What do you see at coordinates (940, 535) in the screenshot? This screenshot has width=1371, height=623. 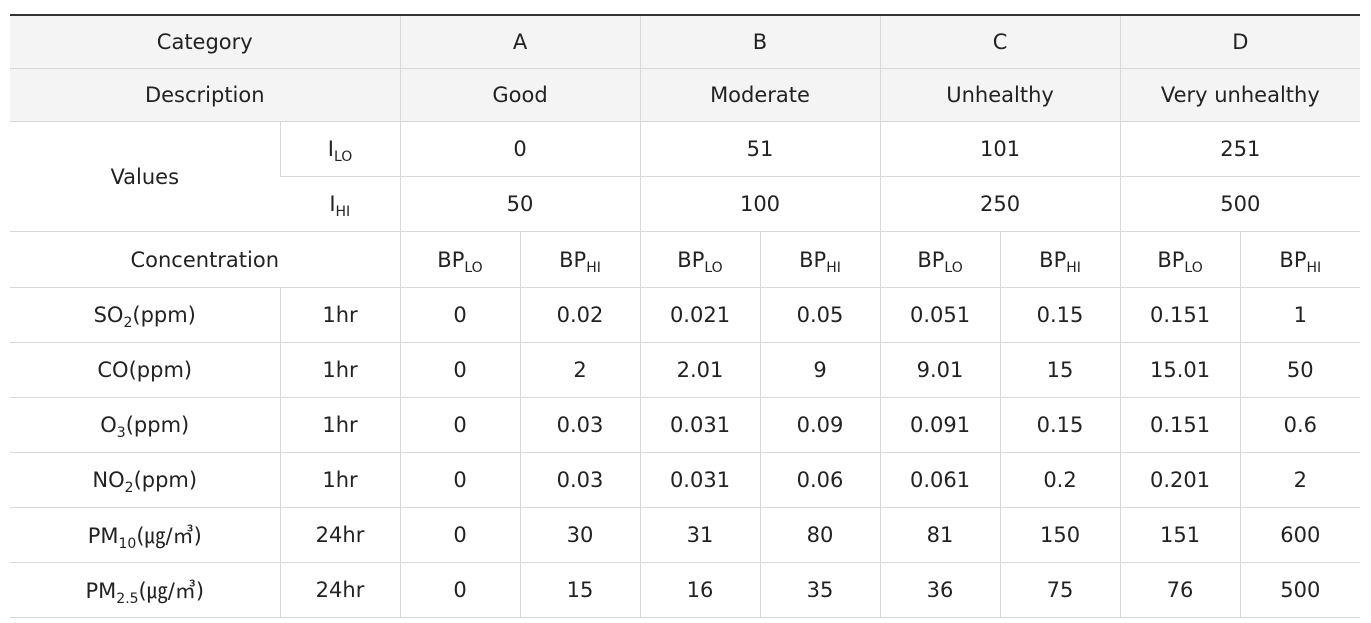 I see `table-cell: 81` at bounding box center [940, 535].